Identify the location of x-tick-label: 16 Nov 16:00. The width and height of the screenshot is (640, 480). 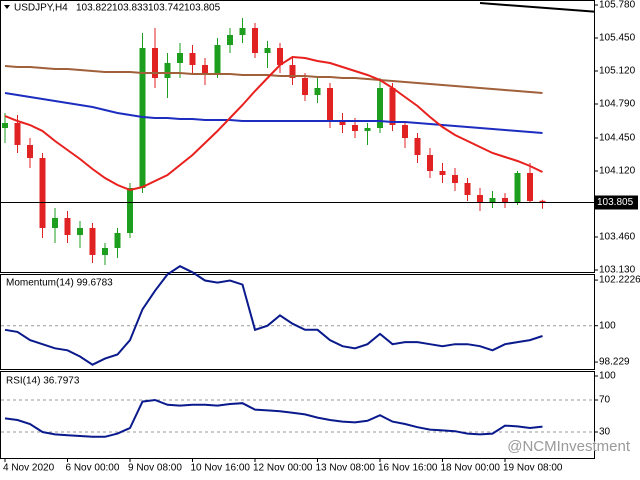
(408, 468).